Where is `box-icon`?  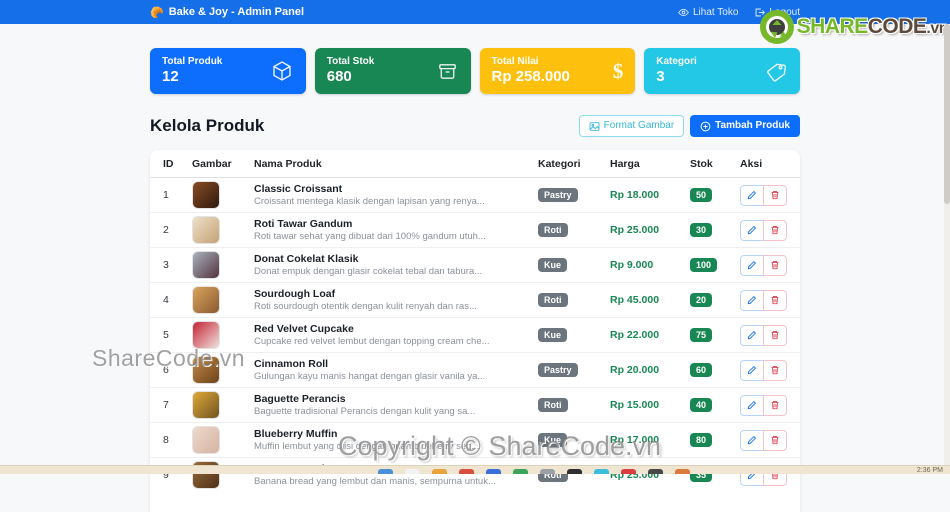 box-icon is located at coordinates (282, 71).